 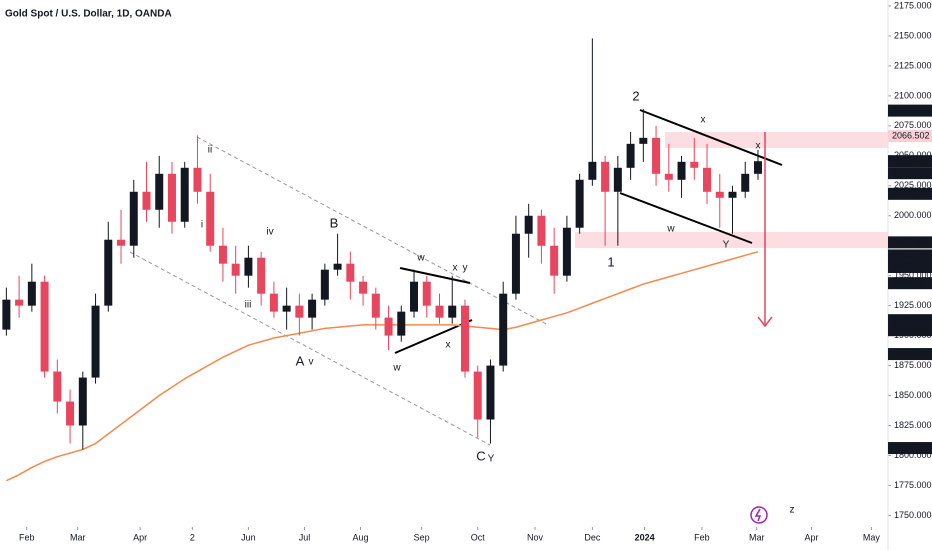 I want to click on y-tick-label: 1850.000, so click(x=913, y=395).